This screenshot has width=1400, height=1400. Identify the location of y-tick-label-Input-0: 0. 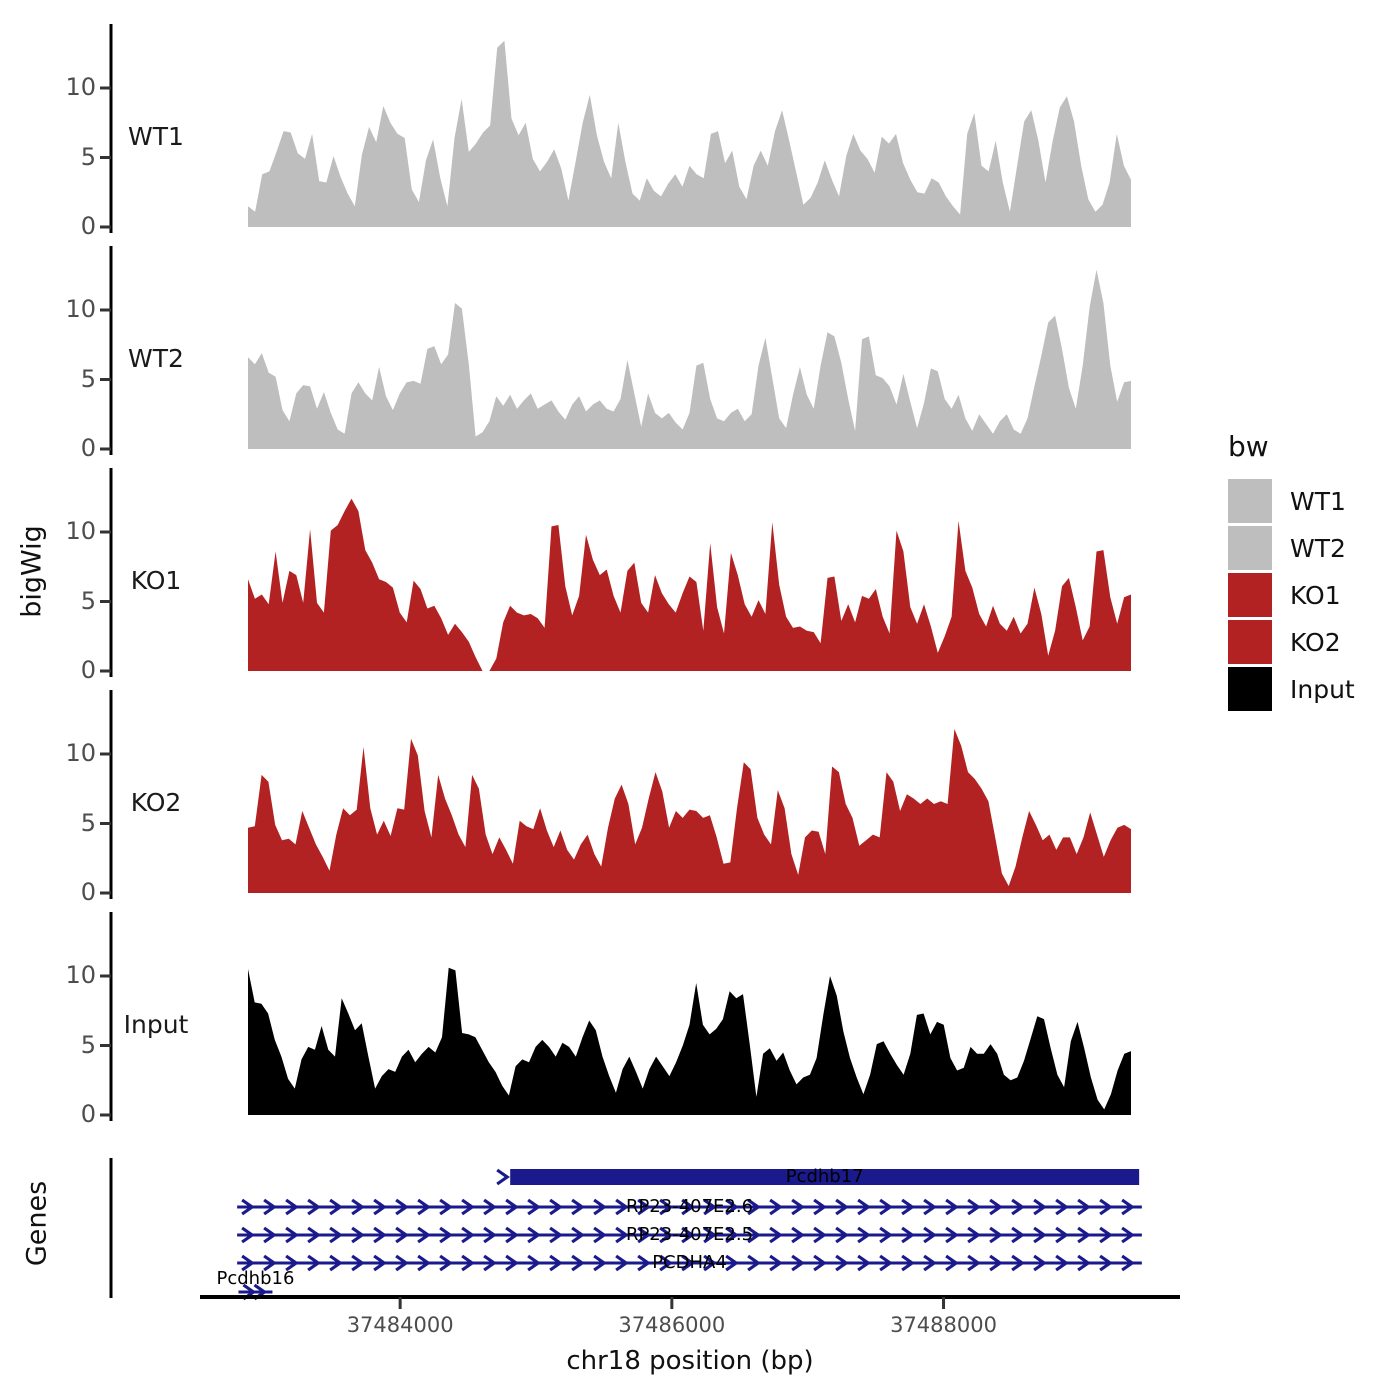
(88, 1114).